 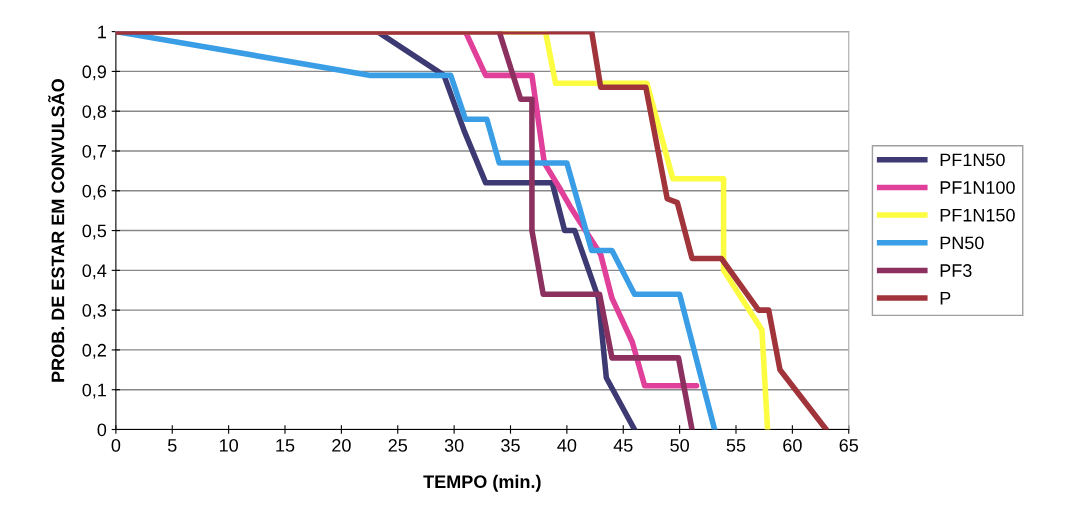 What do you see at coordinates (792, 445) in the screenshot?
I see `x-tick-label: 60` at bounding box center [792, 445].